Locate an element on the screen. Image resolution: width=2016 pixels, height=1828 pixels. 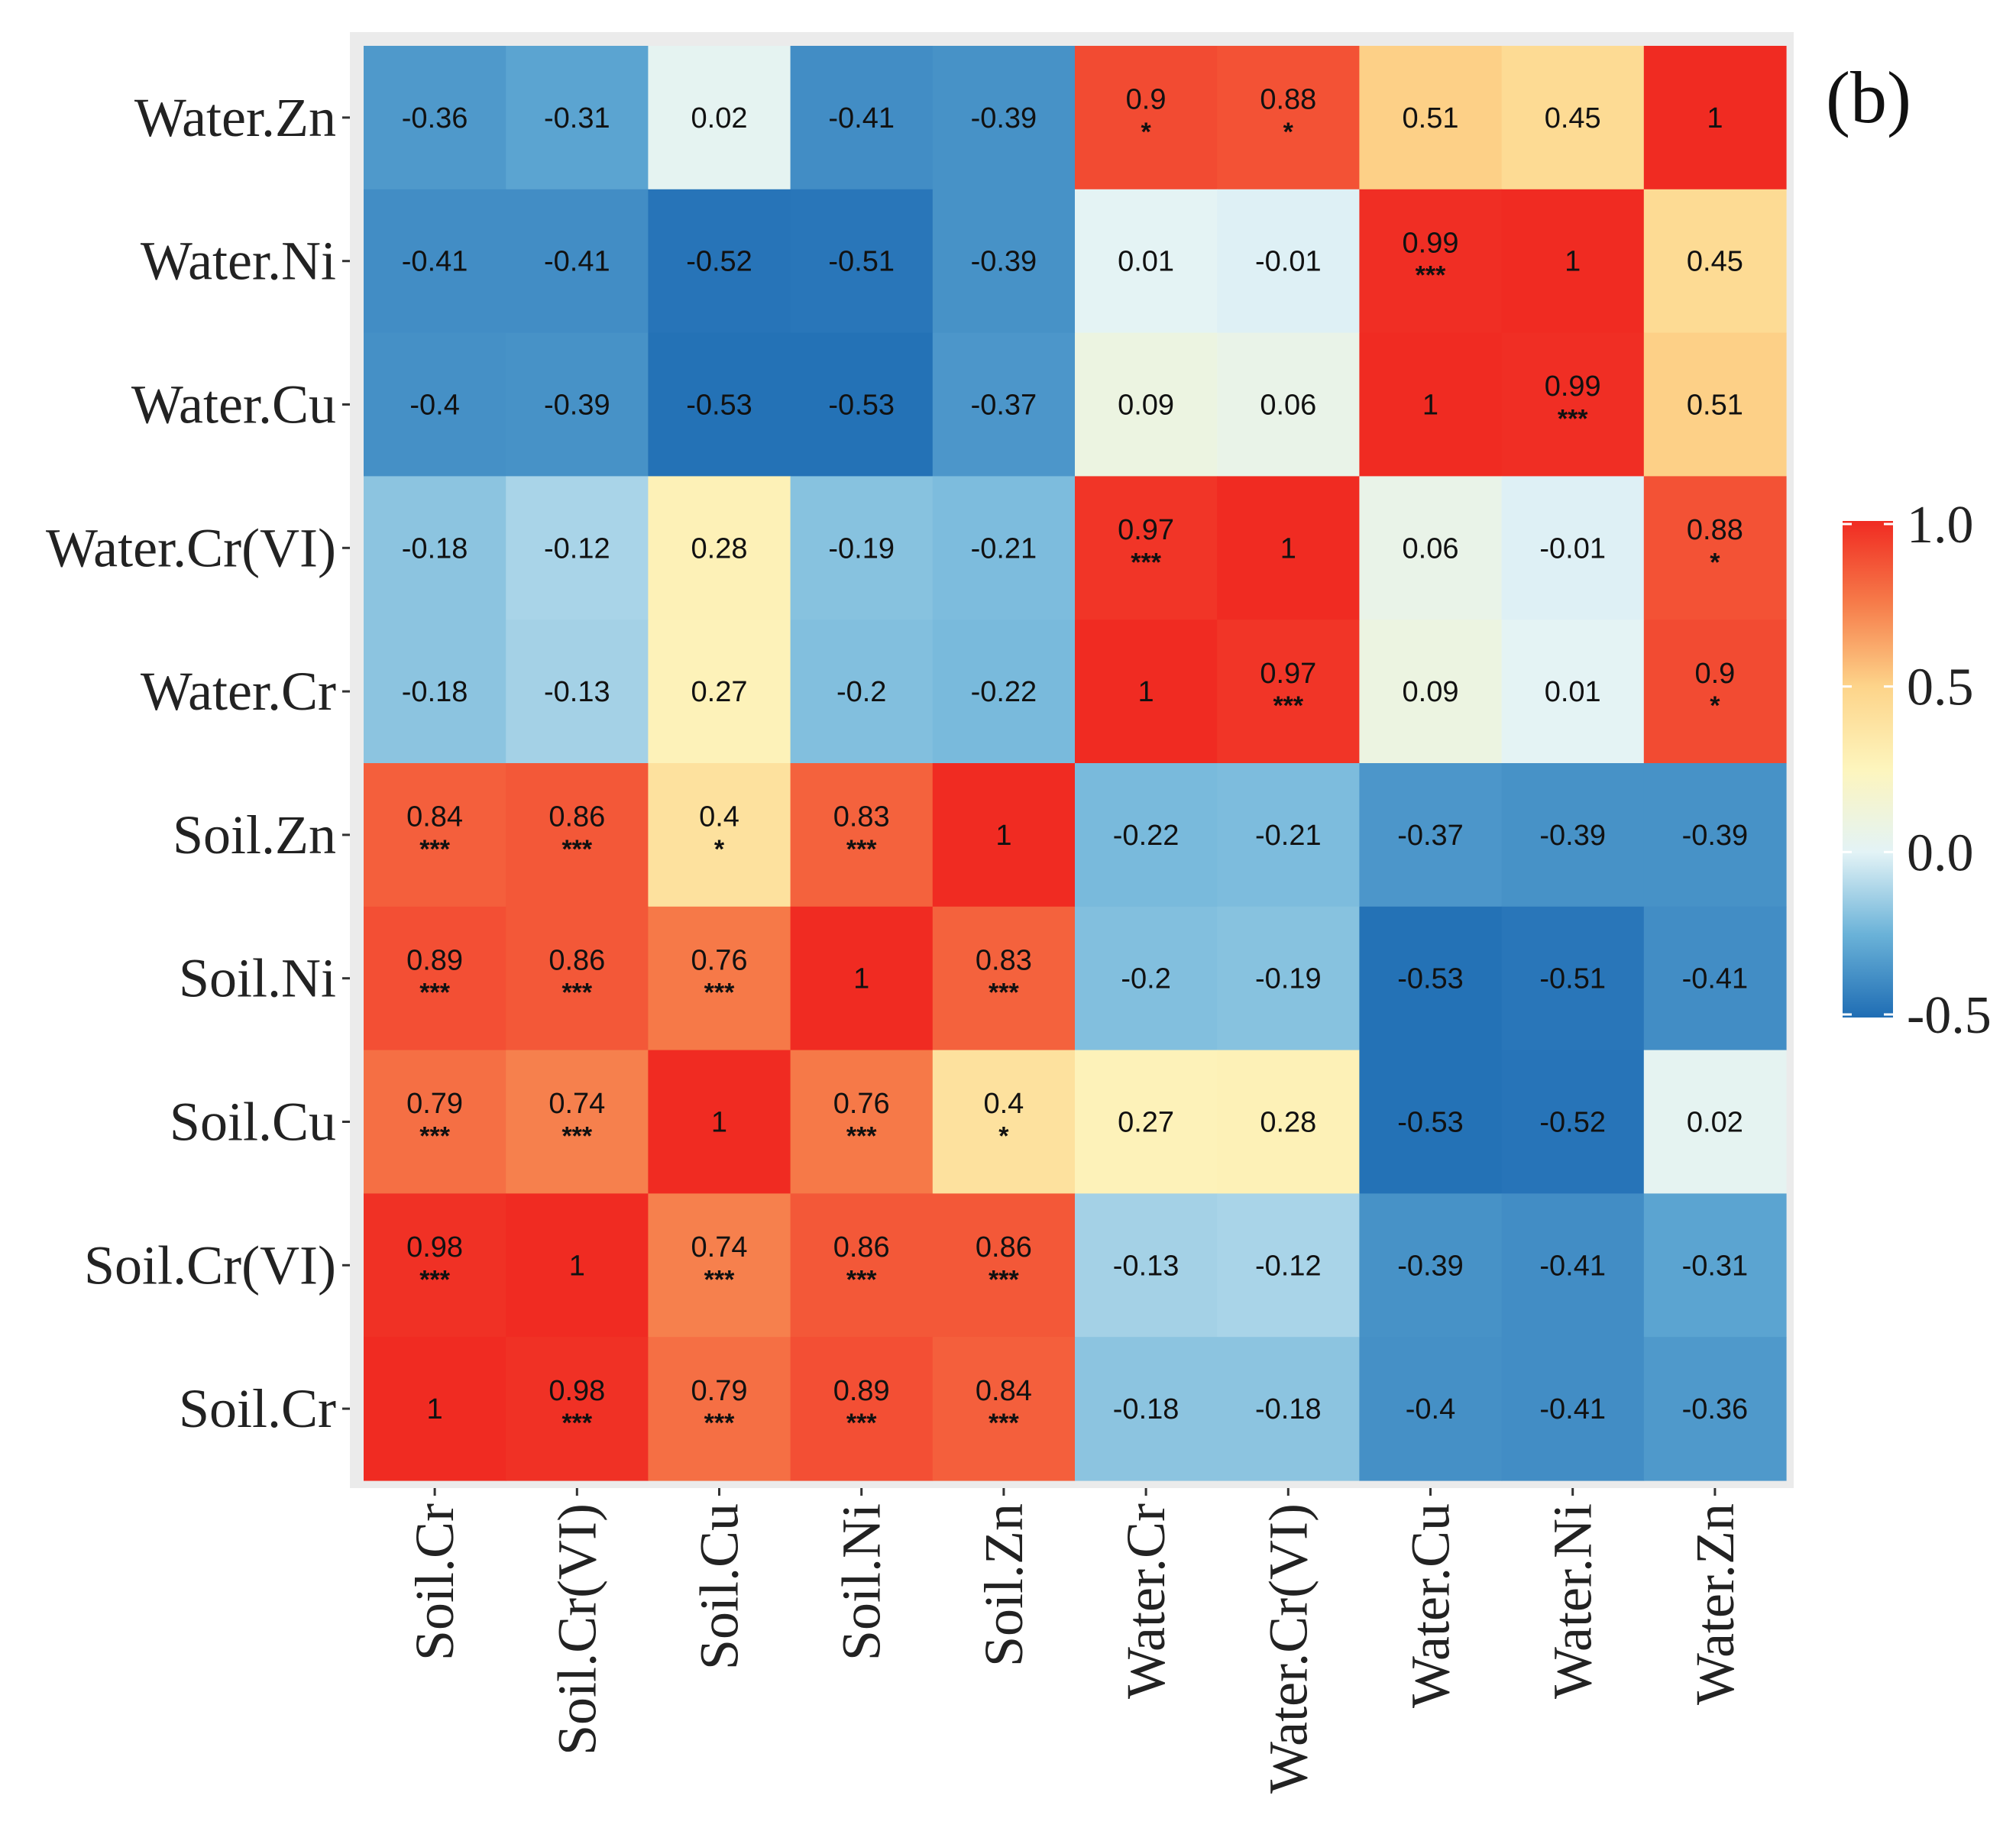
cell-value-label: 0.83 is located at coordinates (1004, 960).